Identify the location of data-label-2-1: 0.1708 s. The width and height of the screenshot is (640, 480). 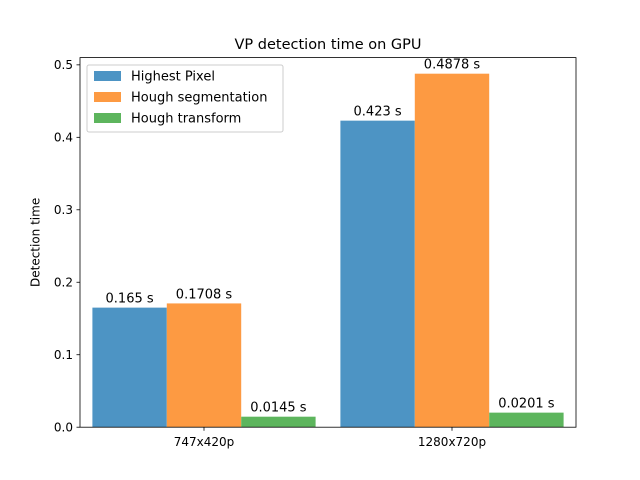
(204, 294).